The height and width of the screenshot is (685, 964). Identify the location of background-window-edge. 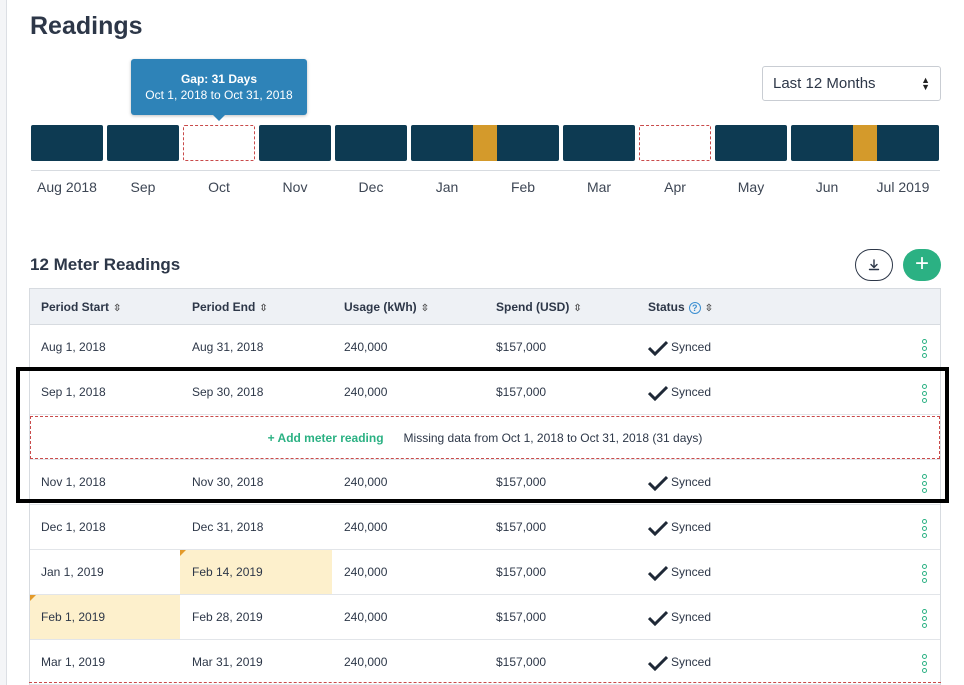
(3, 342).